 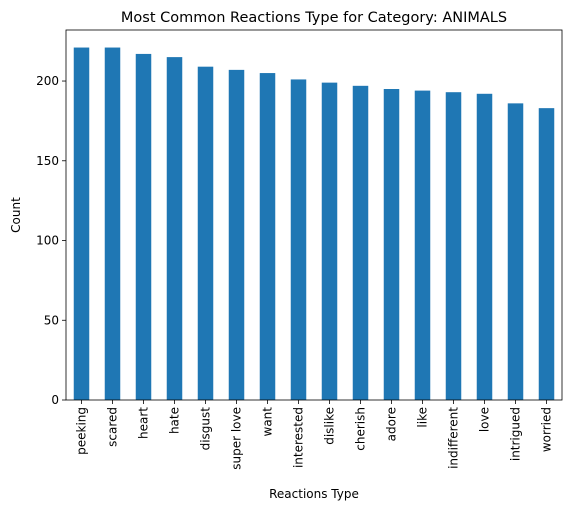 I want to click on x-tick-label: disgust, so click(x=206, y=429).